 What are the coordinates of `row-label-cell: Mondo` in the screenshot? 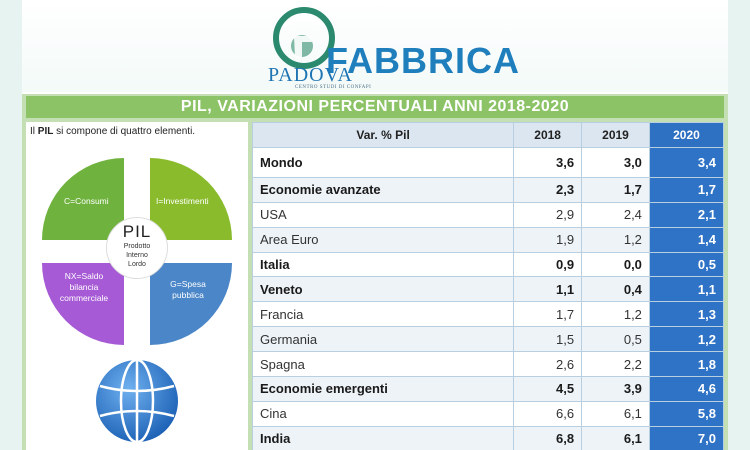 It's located at (383, 162).